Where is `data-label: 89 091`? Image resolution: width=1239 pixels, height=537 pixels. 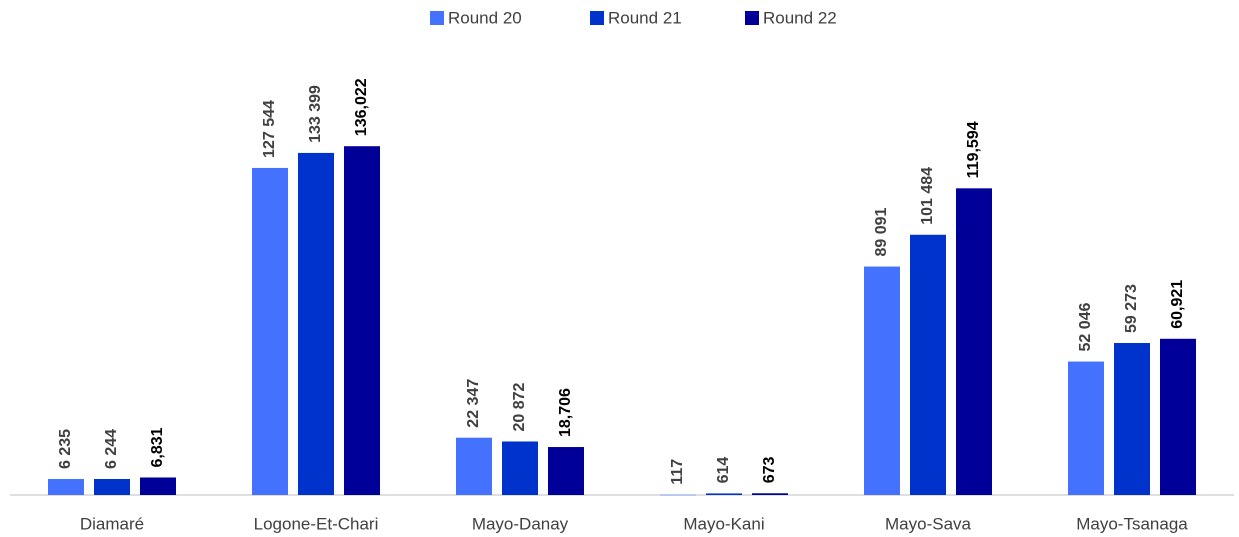 data-label: 89 091 is located at coordinates (881, 232).